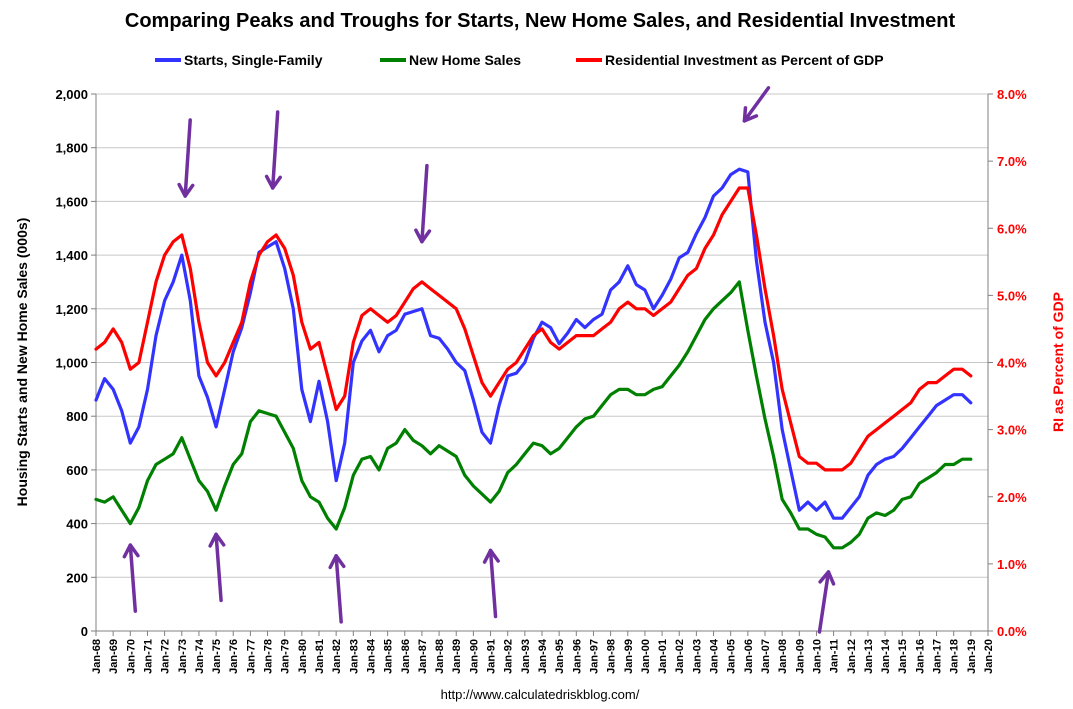 The width and height of the screenshot is (1073, 709). I want to click on x-tick-label: Jan-80, so click(303, 656).